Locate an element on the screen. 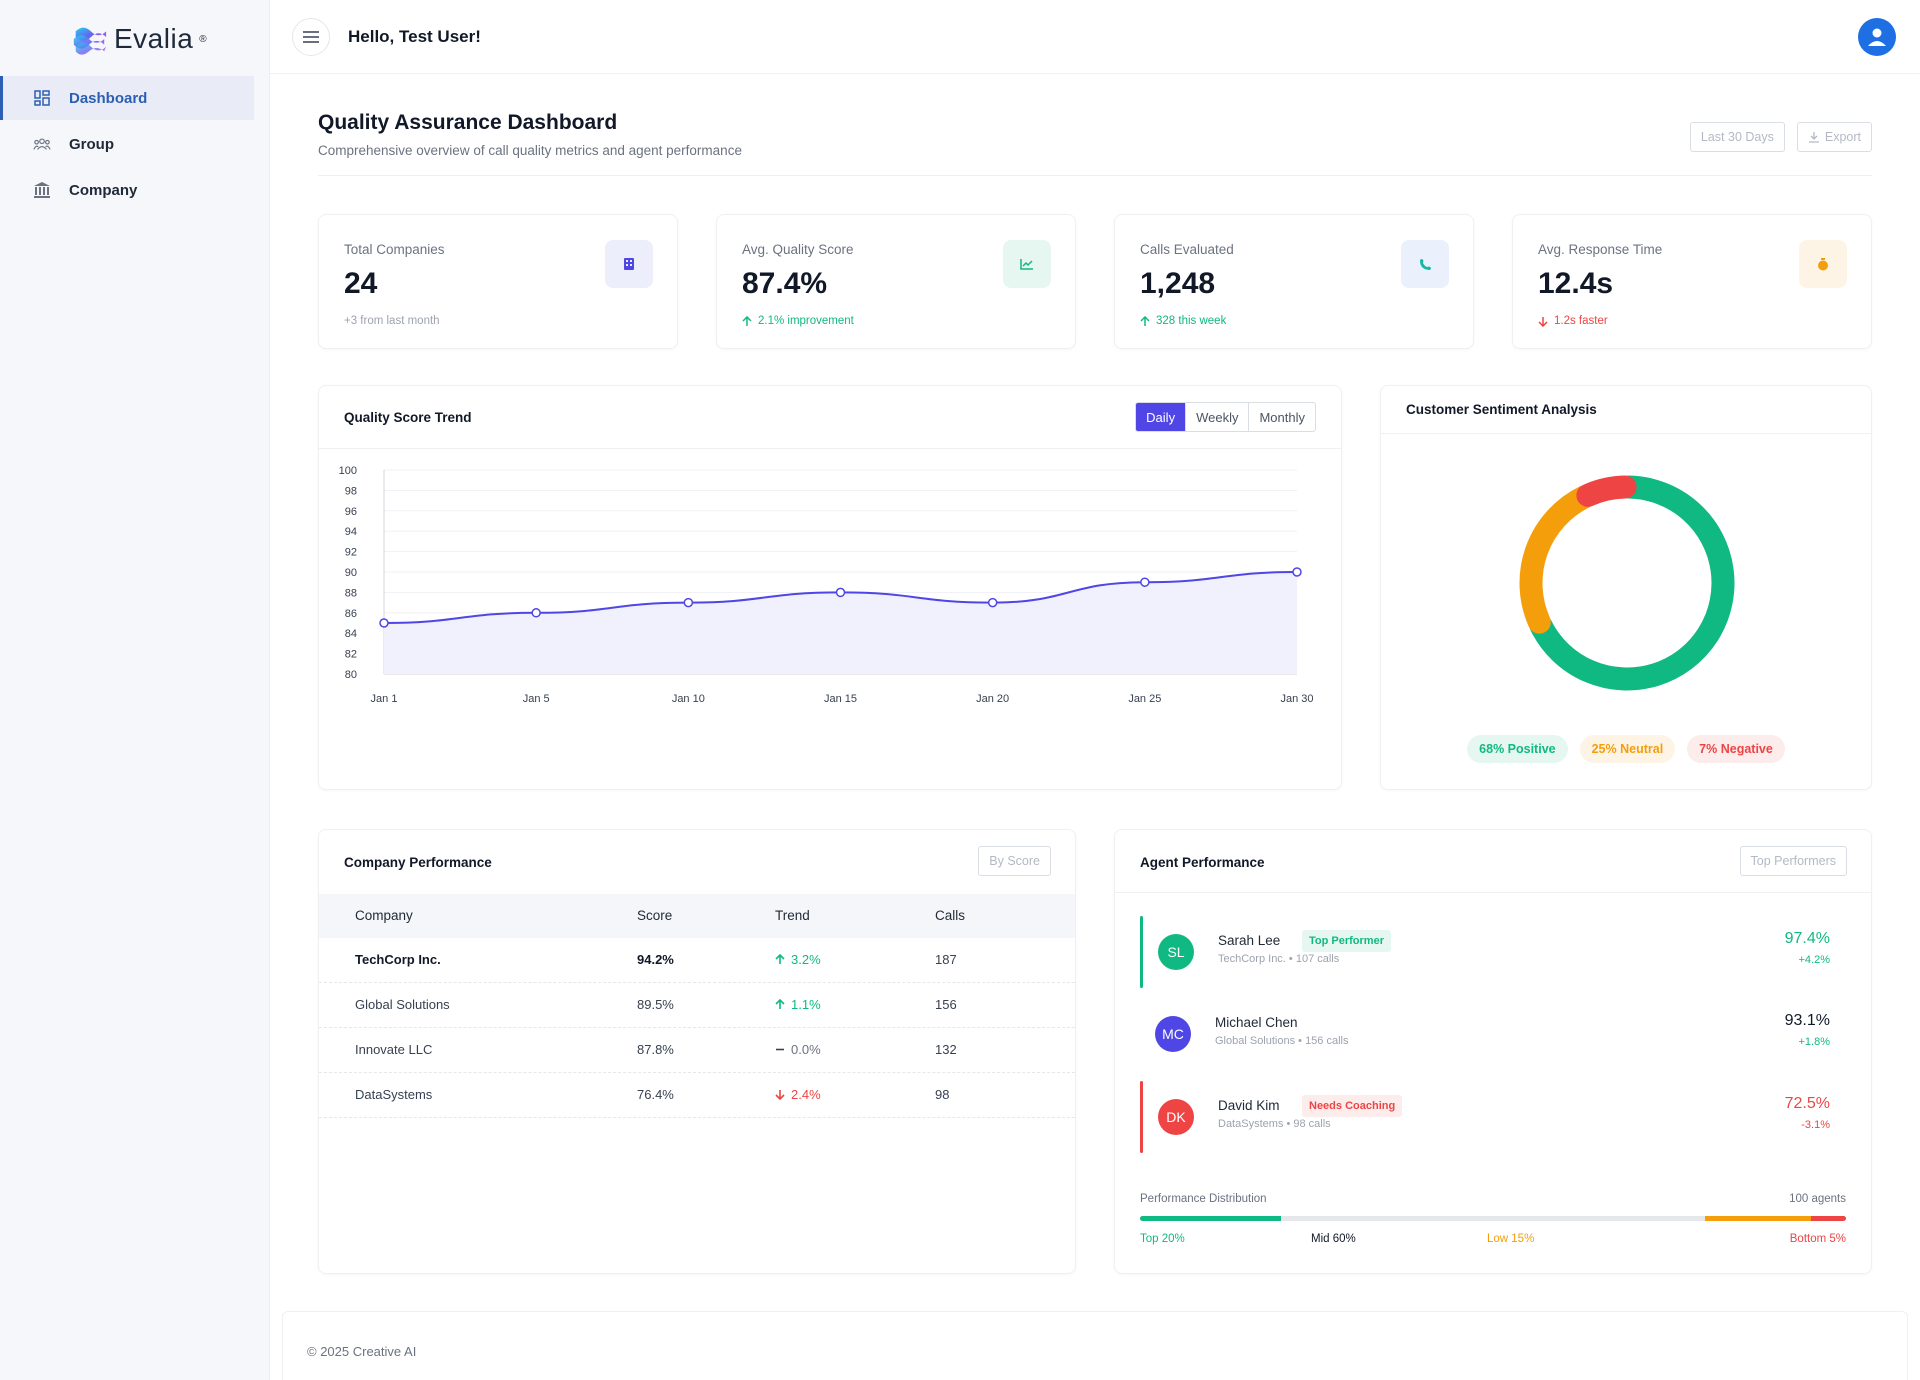 The width and height of the screenshot is (1920, 1380). distribution-label-mid: Mid 60% is located at coordinates (1333, 1239).